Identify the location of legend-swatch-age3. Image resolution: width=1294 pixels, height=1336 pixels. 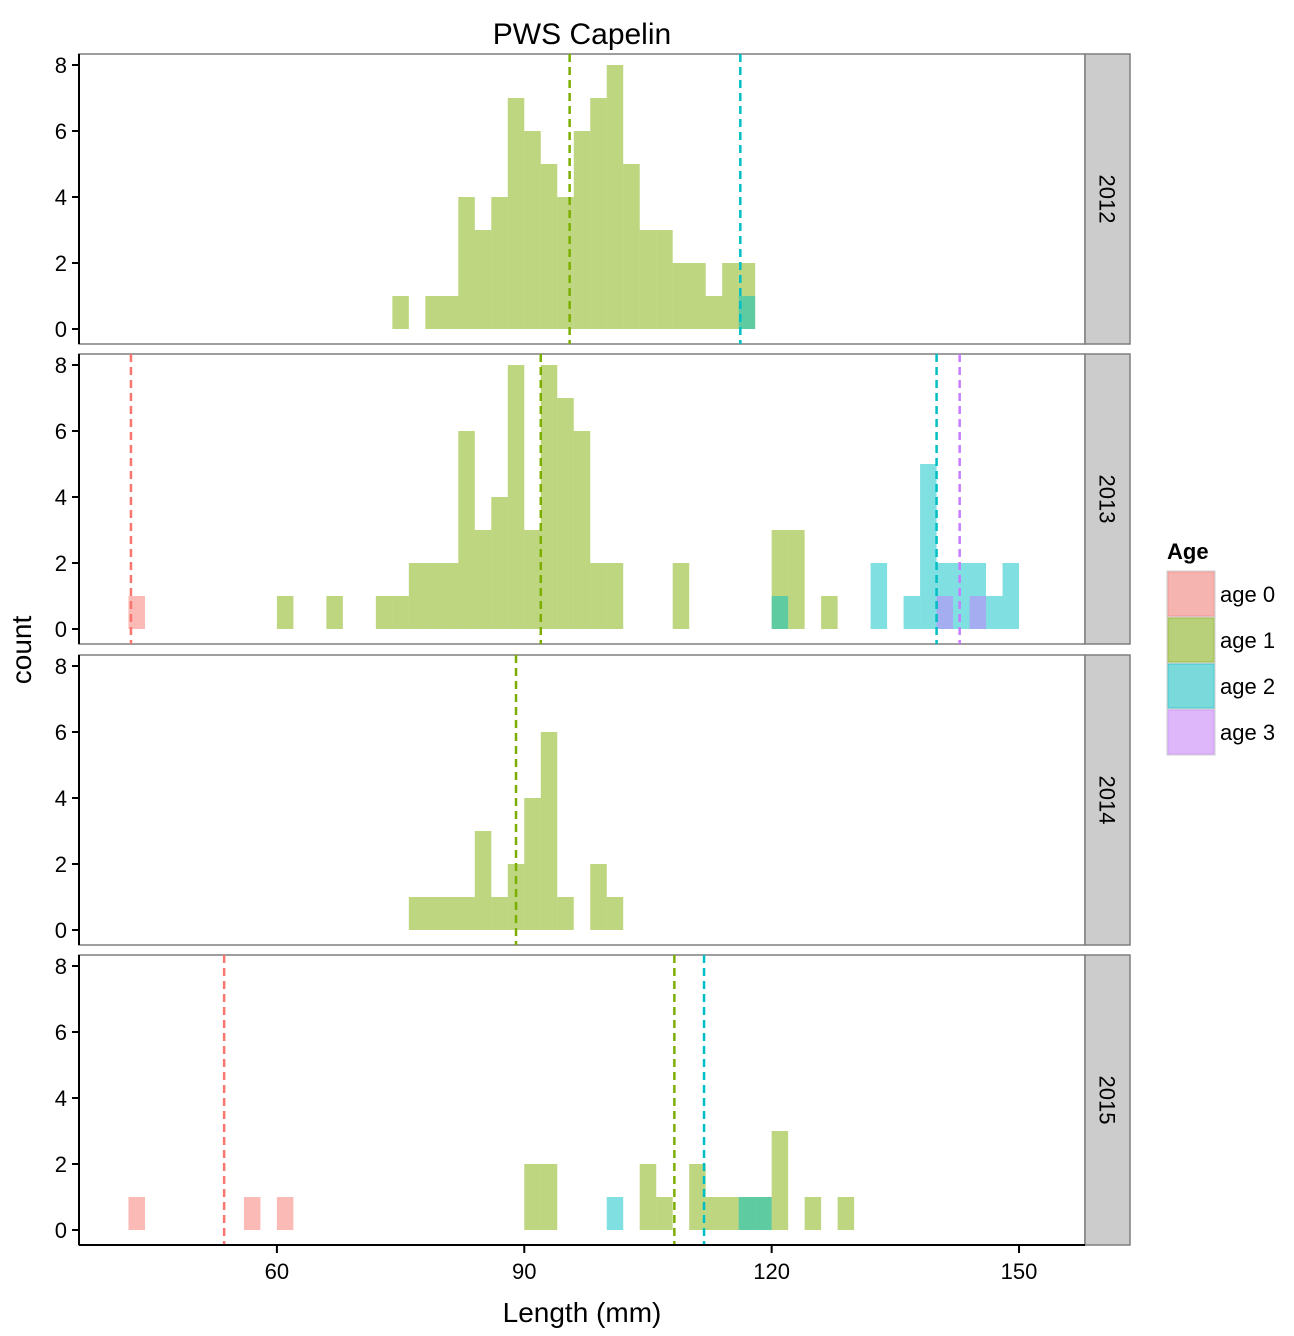
(1191, 732).